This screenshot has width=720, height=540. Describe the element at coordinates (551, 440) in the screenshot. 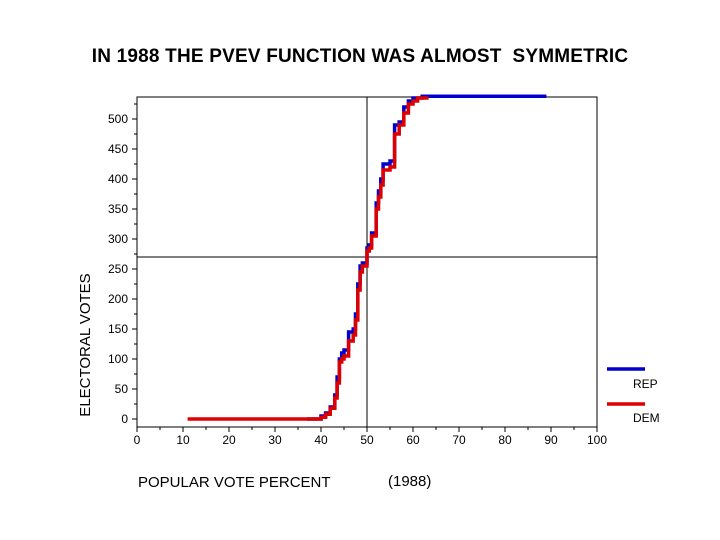

I see `x-tick-label: 90` at that location.